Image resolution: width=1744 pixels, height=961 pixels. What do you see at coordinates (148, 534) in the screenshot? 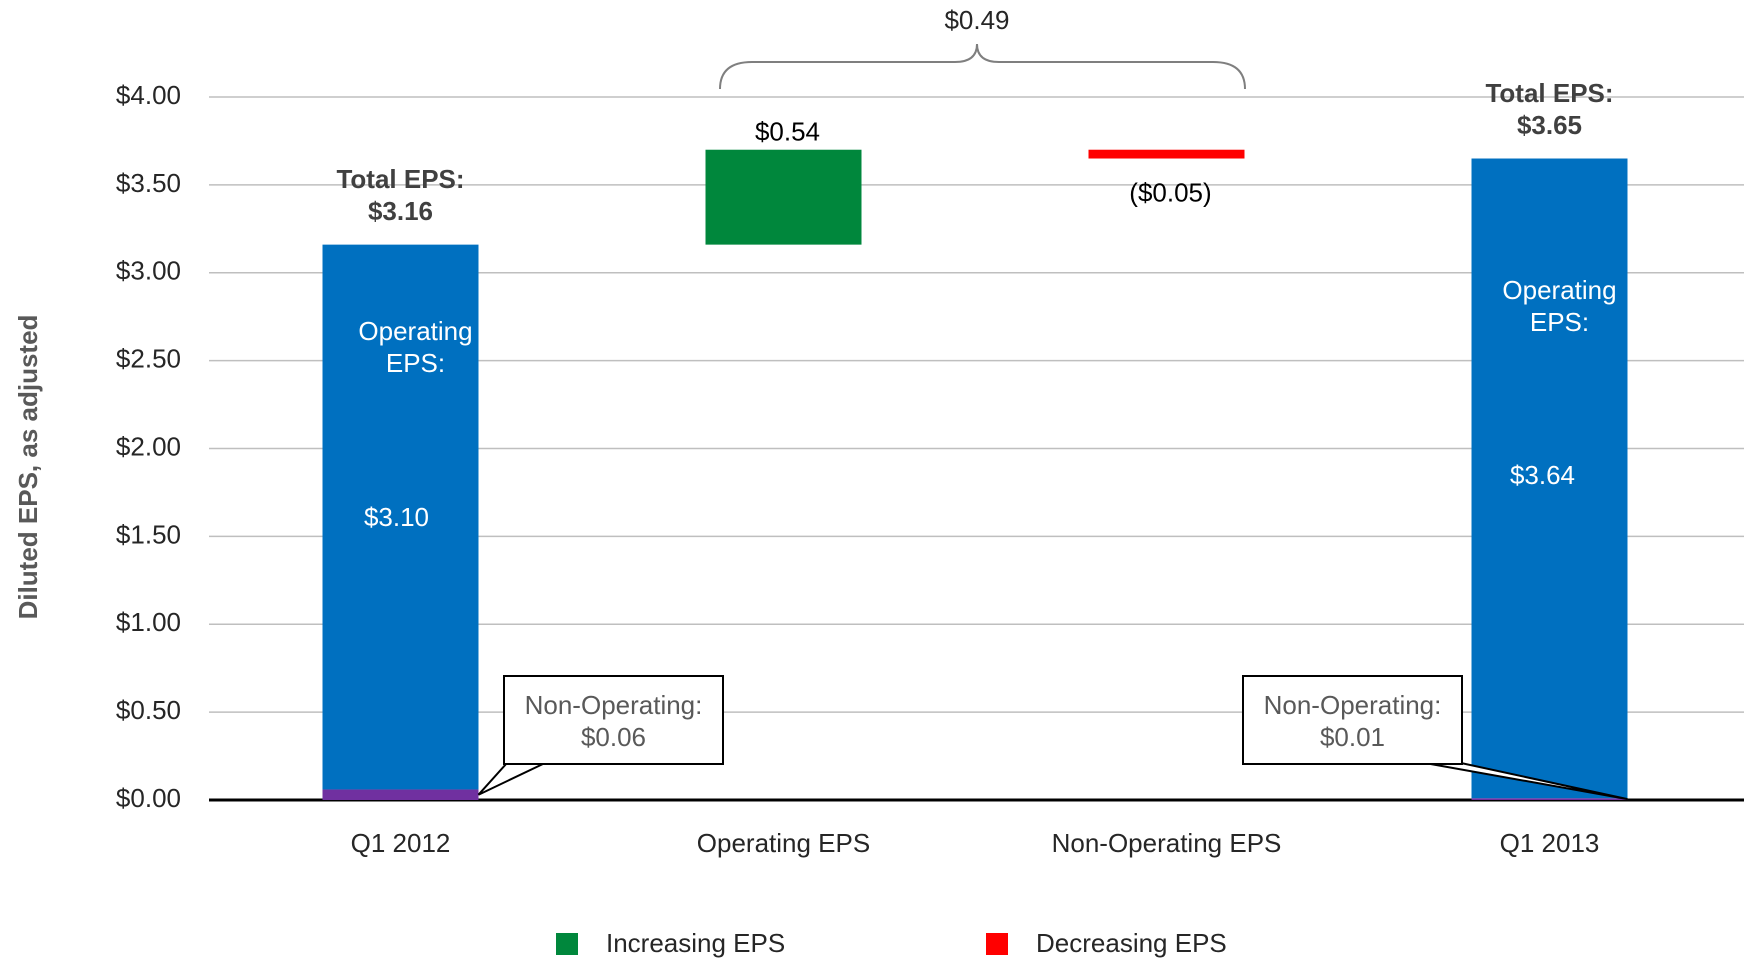
I see `y-tick-label: $1.50` at bounding box center [148, 534].